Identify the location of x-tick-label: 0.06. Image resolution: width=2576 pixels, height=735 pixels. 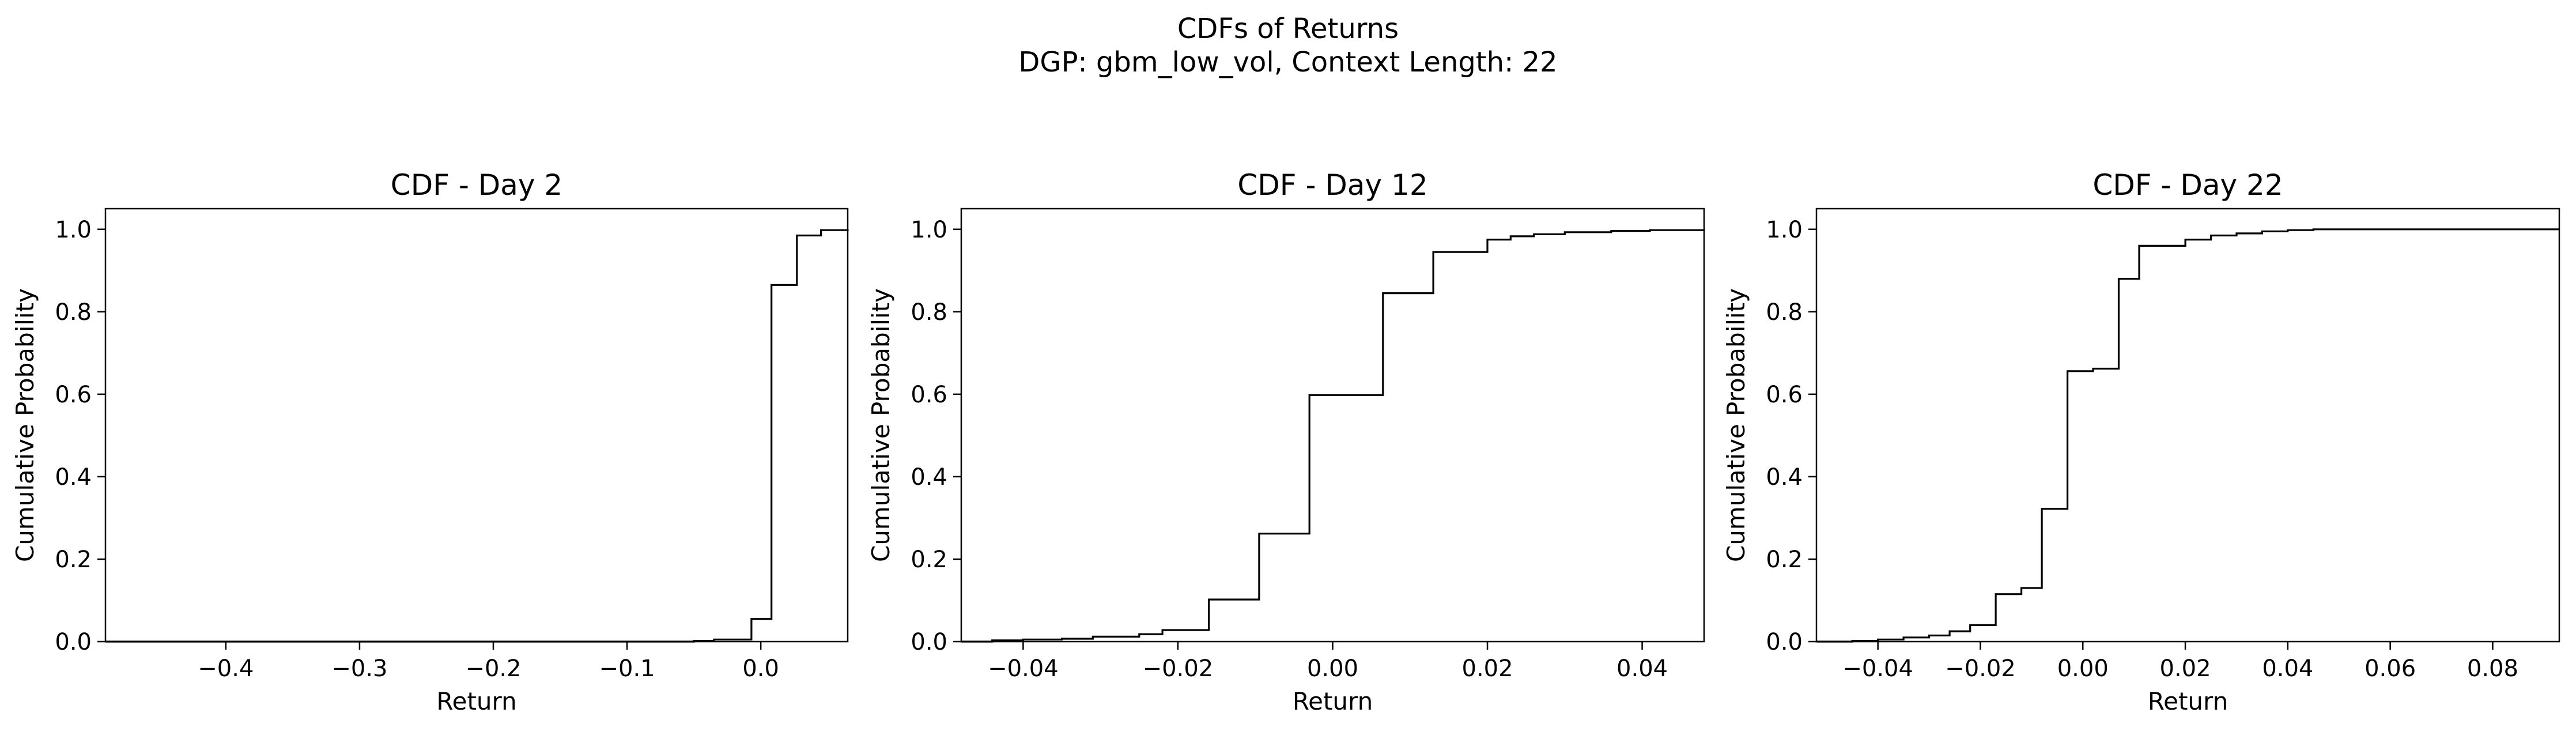
(2390, 668).